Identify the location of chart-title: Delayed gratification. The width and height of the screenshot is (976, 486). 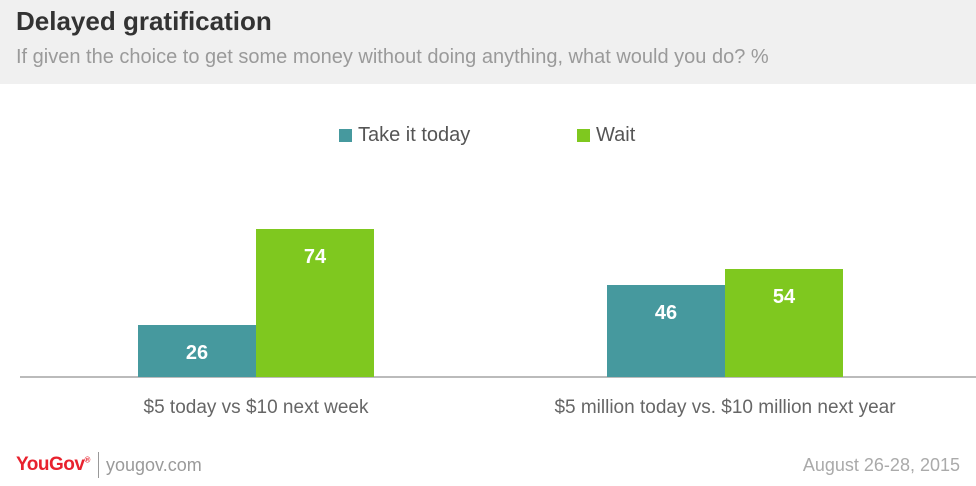
(144, 21).